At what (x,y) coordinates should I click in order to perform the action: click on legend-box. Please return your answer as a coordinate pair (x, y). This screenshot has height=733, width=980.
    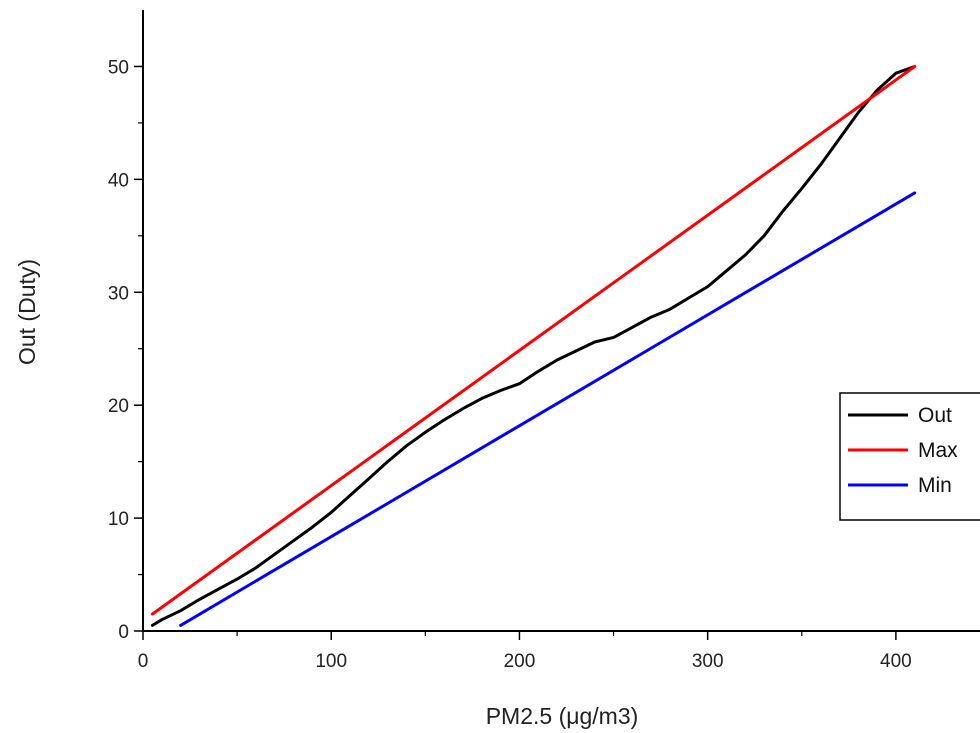
    Looking at the image, I should click on (909, 456).